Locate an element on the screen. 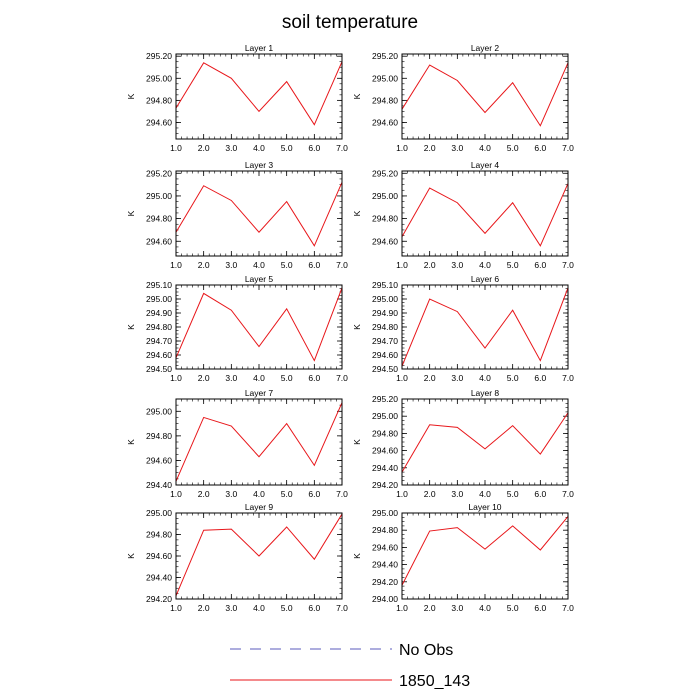 This screenshot has width=700, height=700. panel-6-y-axis-label: K is located at coordinates (357, 327).